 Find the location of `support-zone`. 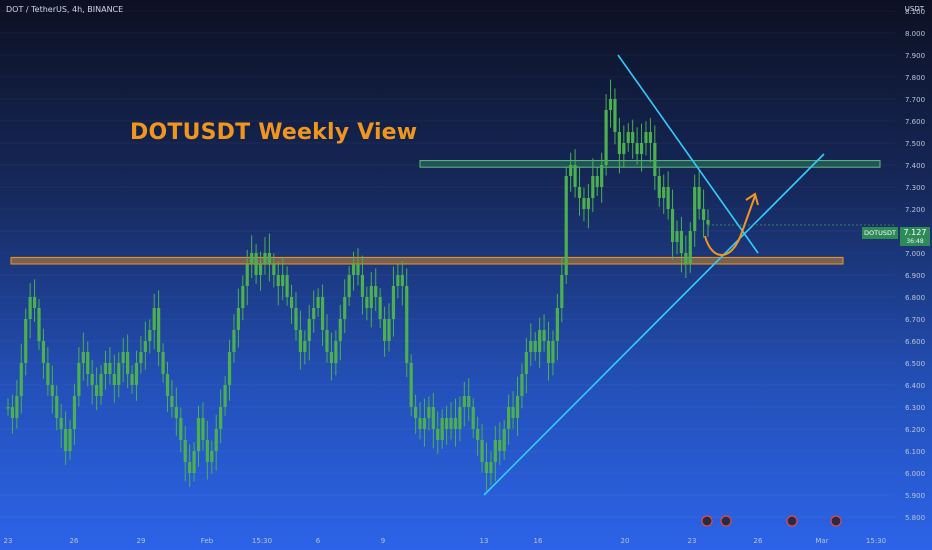

support-zone is located at coordinates (427, 260).